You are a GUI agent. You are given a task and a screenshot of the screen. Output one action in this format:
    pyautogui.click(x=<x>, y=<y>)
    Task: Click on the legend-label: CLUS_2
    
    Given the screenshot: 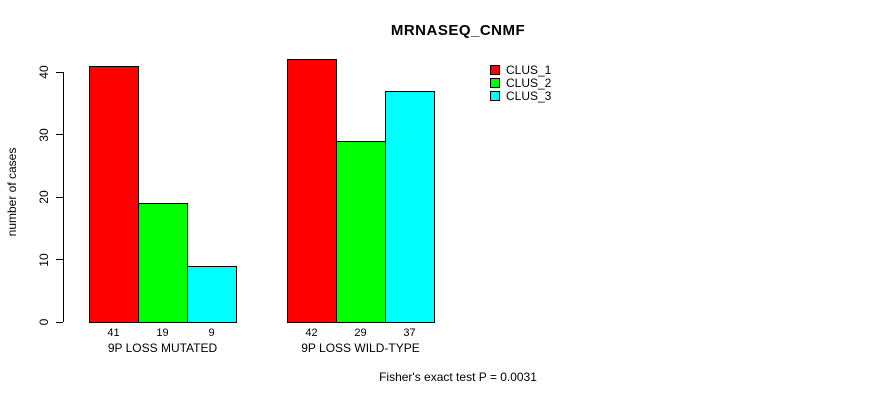 What is the action you would take?
    pyautogui.click(x=529, y=83)
    